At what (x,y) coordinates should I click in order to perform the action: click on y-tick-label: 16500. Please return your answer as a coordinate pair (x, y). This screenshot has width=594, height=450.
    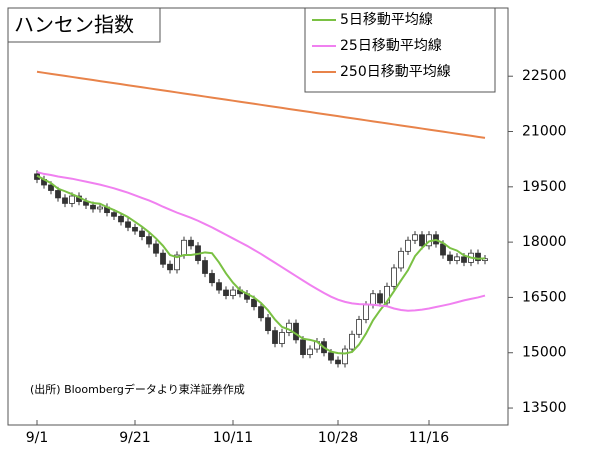
    Looking at the image, I should click on (544, 297).